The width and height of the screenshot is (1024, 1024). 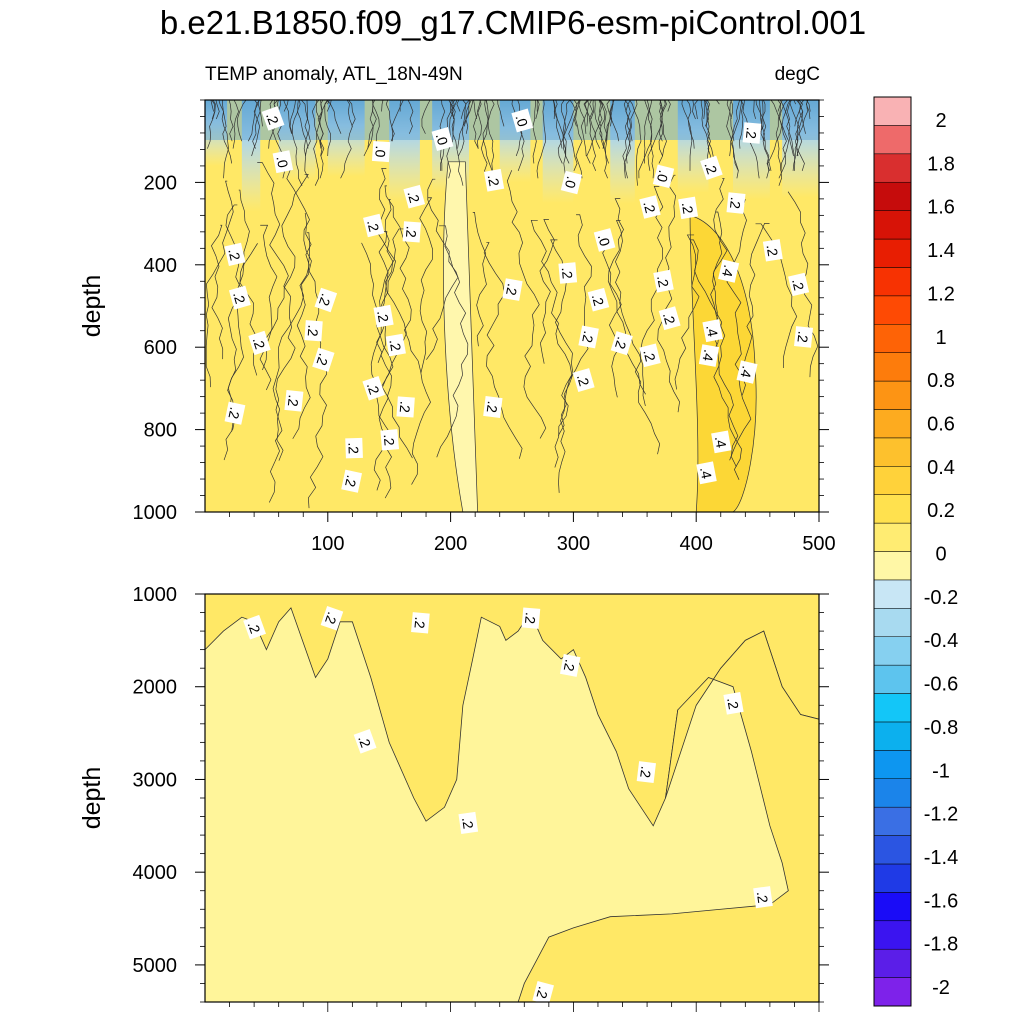 I want to click on colorbar-tick-label: -0.8, so click(x=941, y=728).